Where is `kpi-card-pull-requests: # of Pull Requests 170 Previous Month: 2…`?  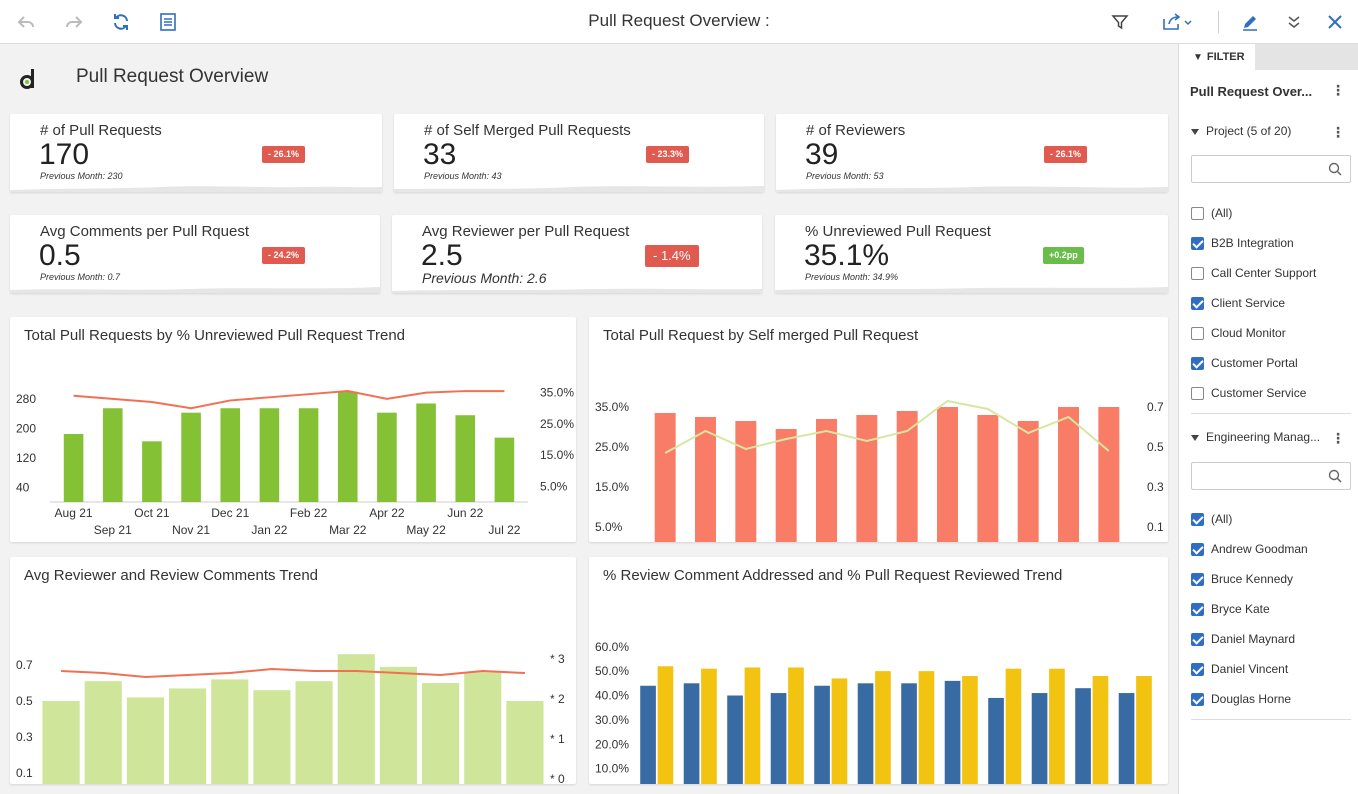
kpi-card-pull-requests: # of Pull Requests 170 Previous Month: 2… is located at coordinates (196, 153).